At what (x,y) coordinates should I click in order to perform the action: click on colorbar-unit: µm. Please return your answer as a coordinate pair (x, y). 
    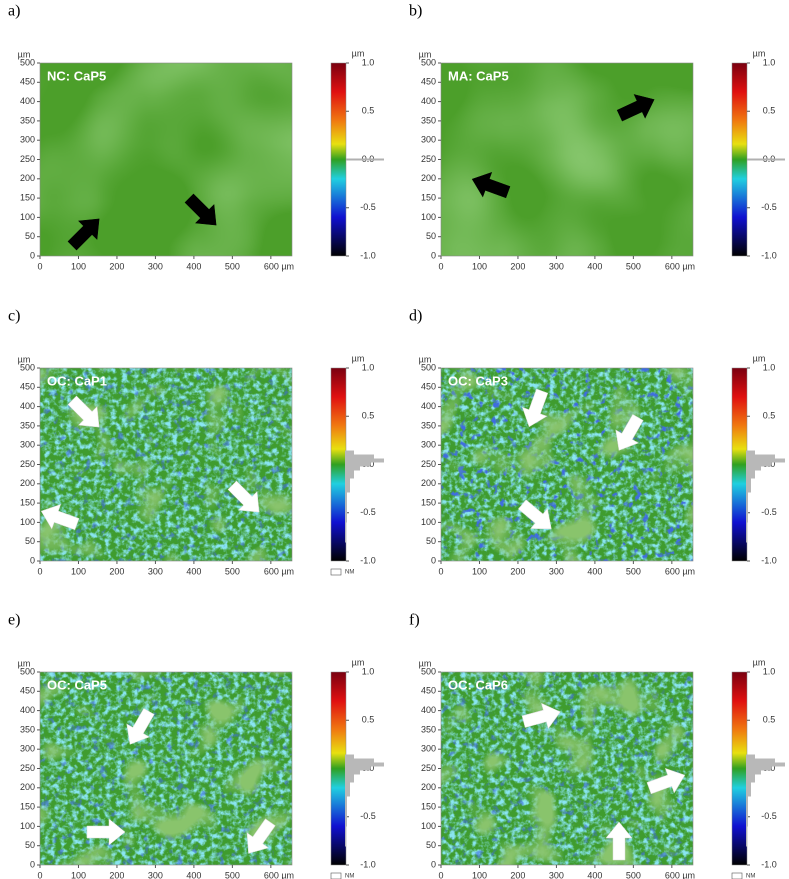
    Looking at the image, I should click on (759, 662).